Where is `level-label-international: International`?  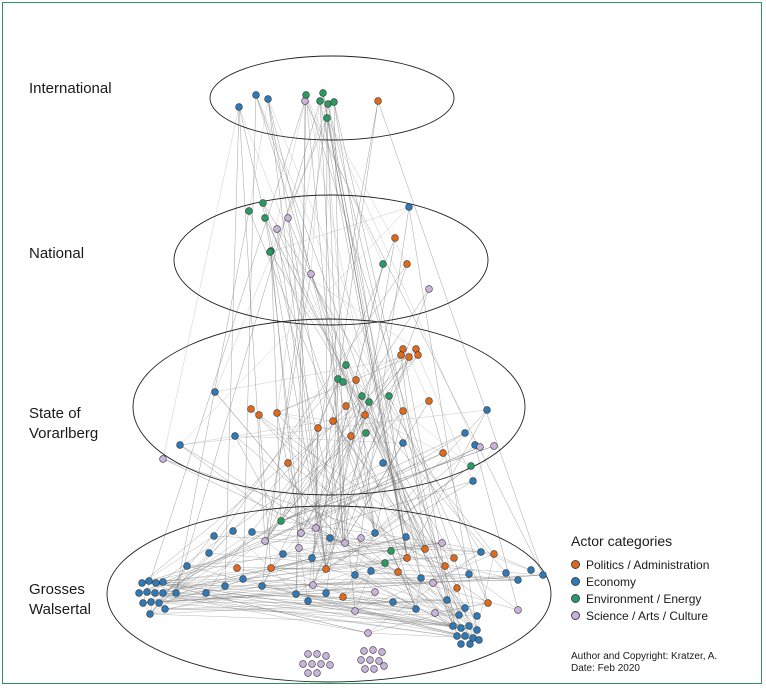 level-label-international: International is located at coordinates (70, 88).